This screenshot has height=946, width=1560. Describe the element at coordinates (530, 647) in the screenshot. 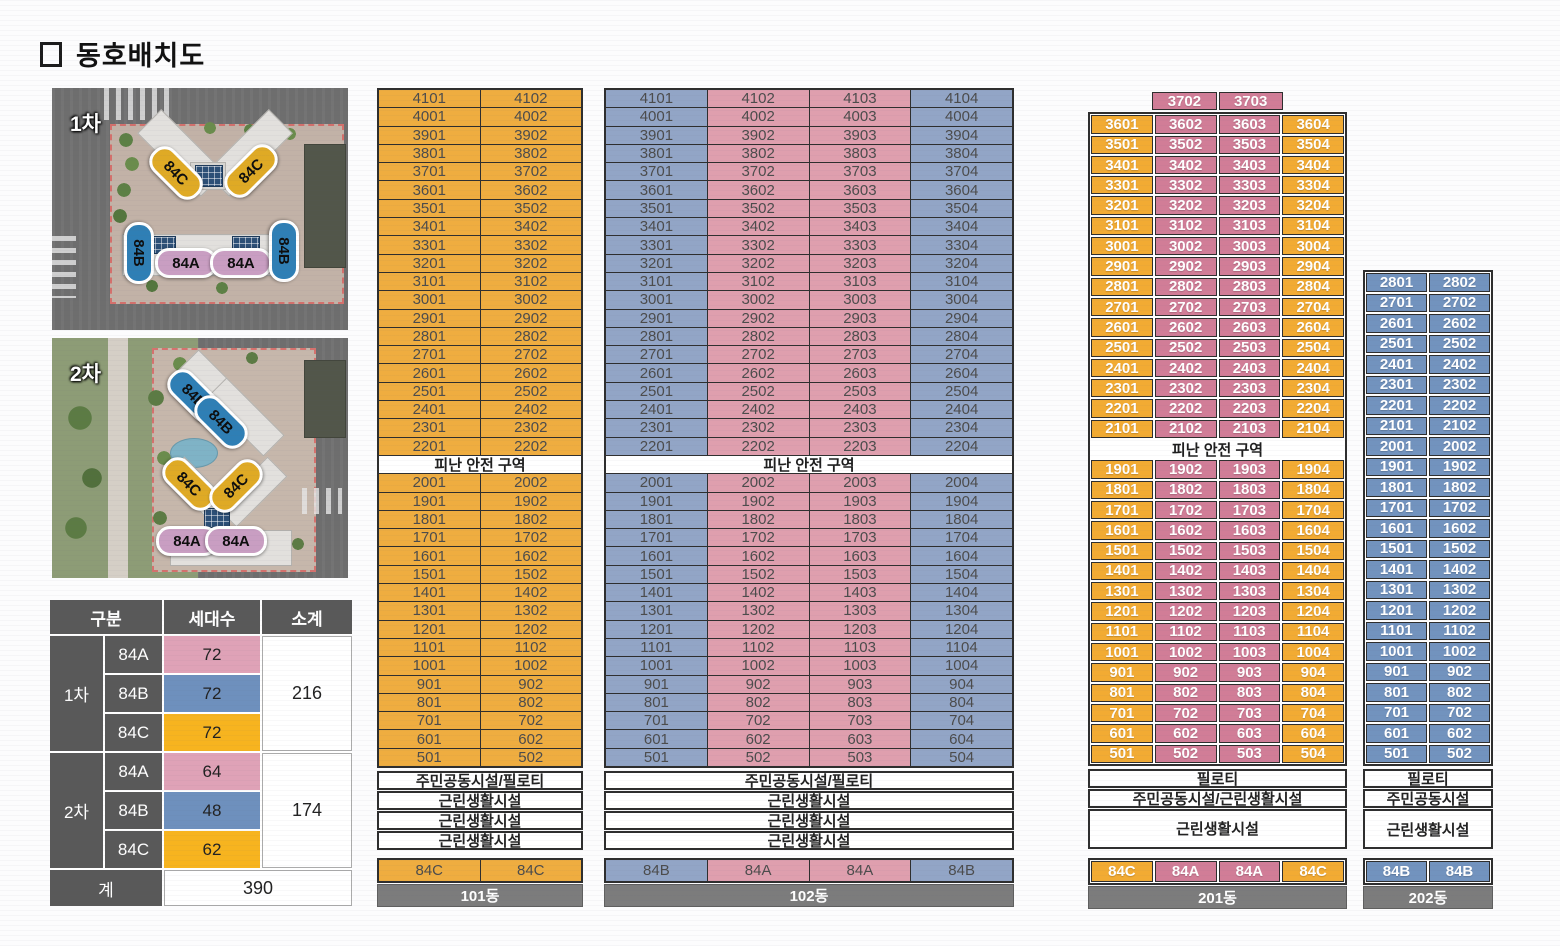

I see `unit-cell: 1102` at that location.